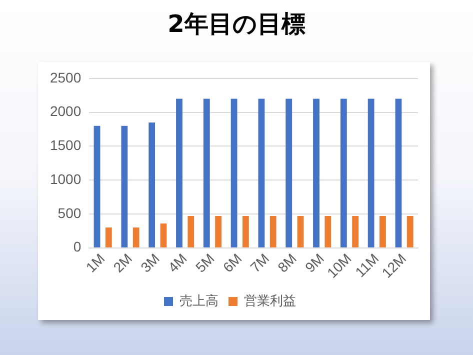 The image size is (473, 355). Describe the element at coordinates (66, 111) in the screenshot. I see `y-tick-label: 2000` at that location.